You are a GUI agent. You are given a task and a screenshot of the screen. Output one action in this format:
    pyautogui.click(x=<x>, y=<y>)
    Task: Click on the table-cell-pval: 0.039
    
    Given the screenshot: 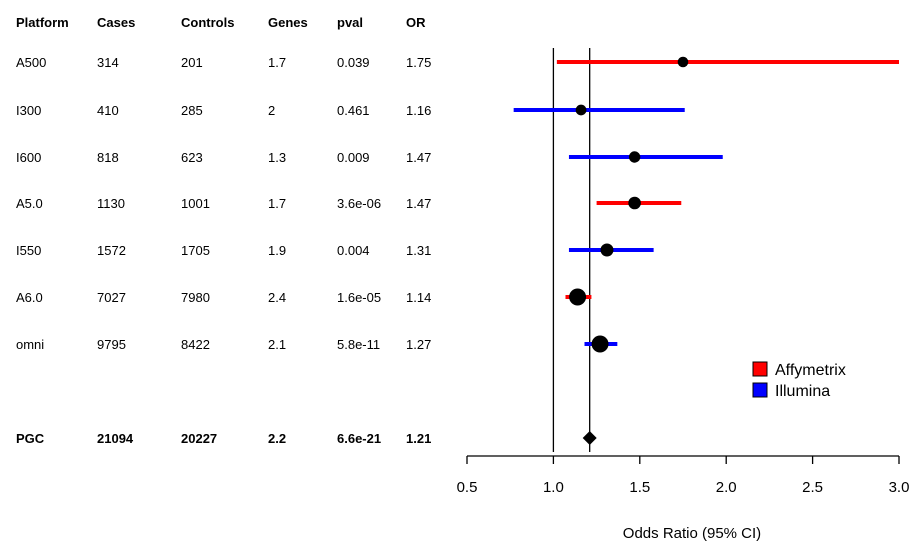 What is the action you would take?
    pyautogui.click(x=353, y=62)
    